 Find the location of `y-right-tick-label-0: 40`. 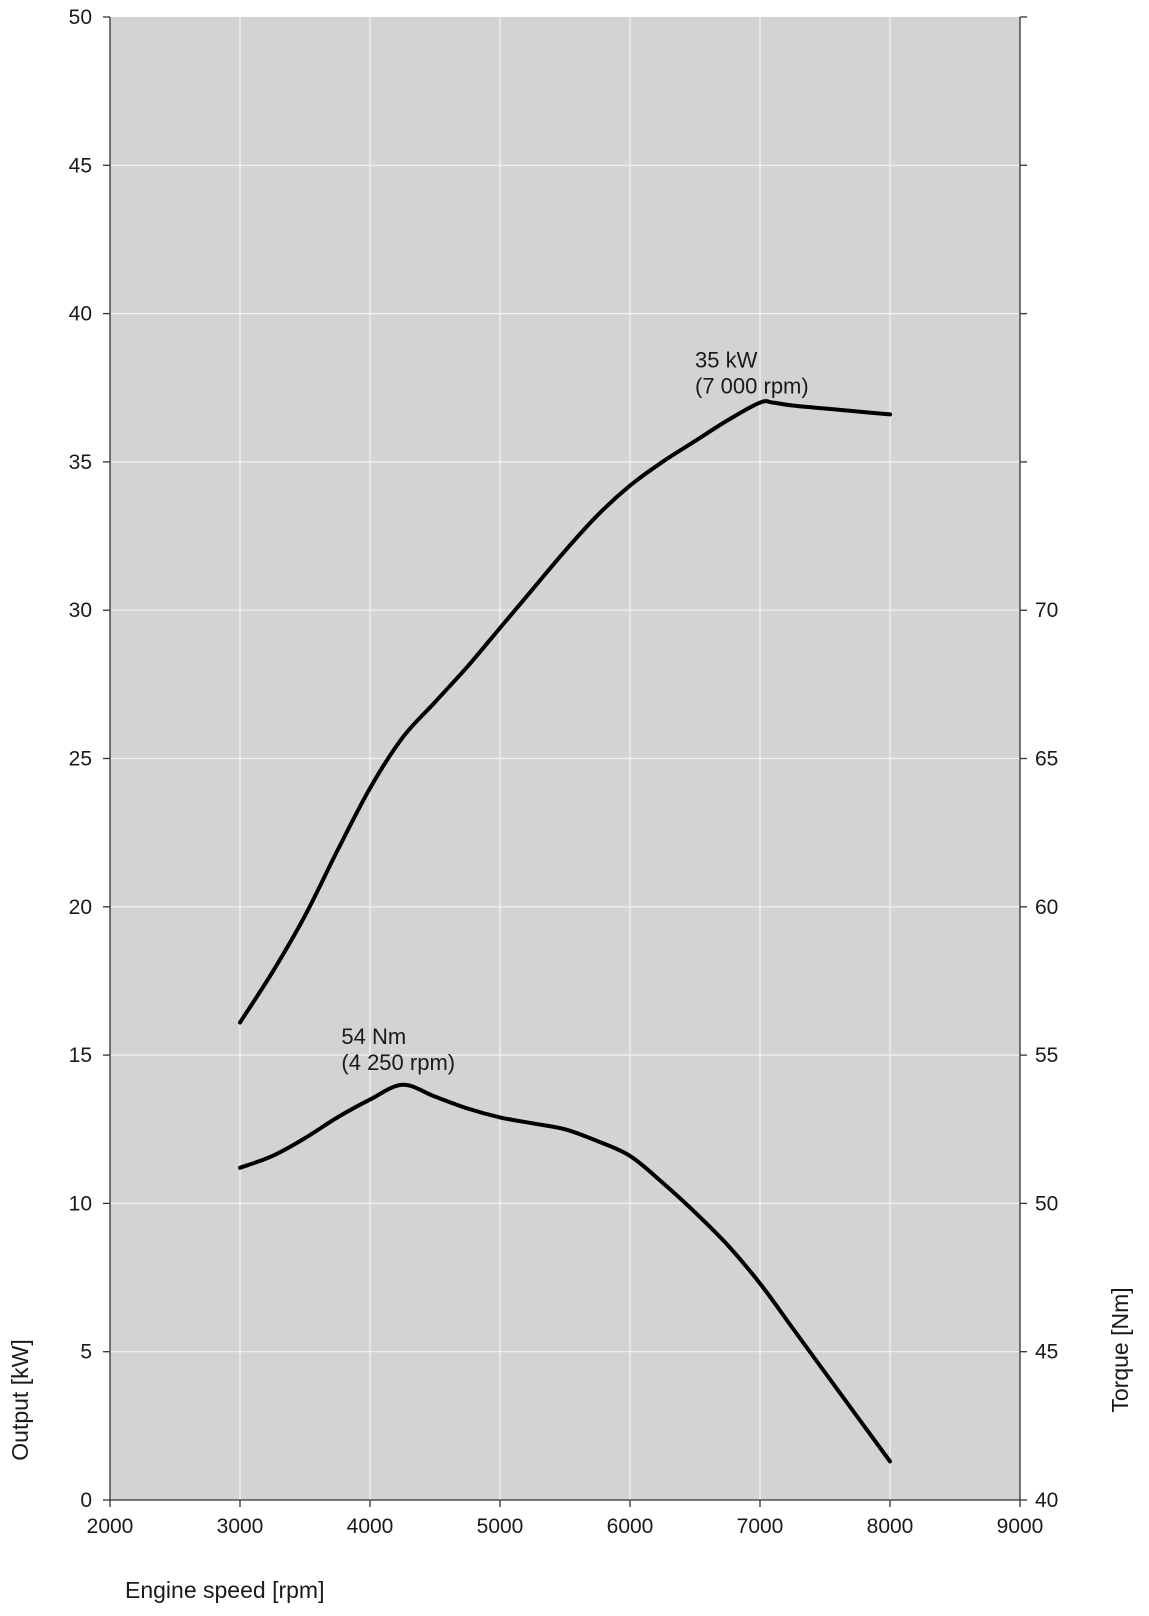

y-right-tick-label-0: 40 is located at coordinates (1046, 1500).